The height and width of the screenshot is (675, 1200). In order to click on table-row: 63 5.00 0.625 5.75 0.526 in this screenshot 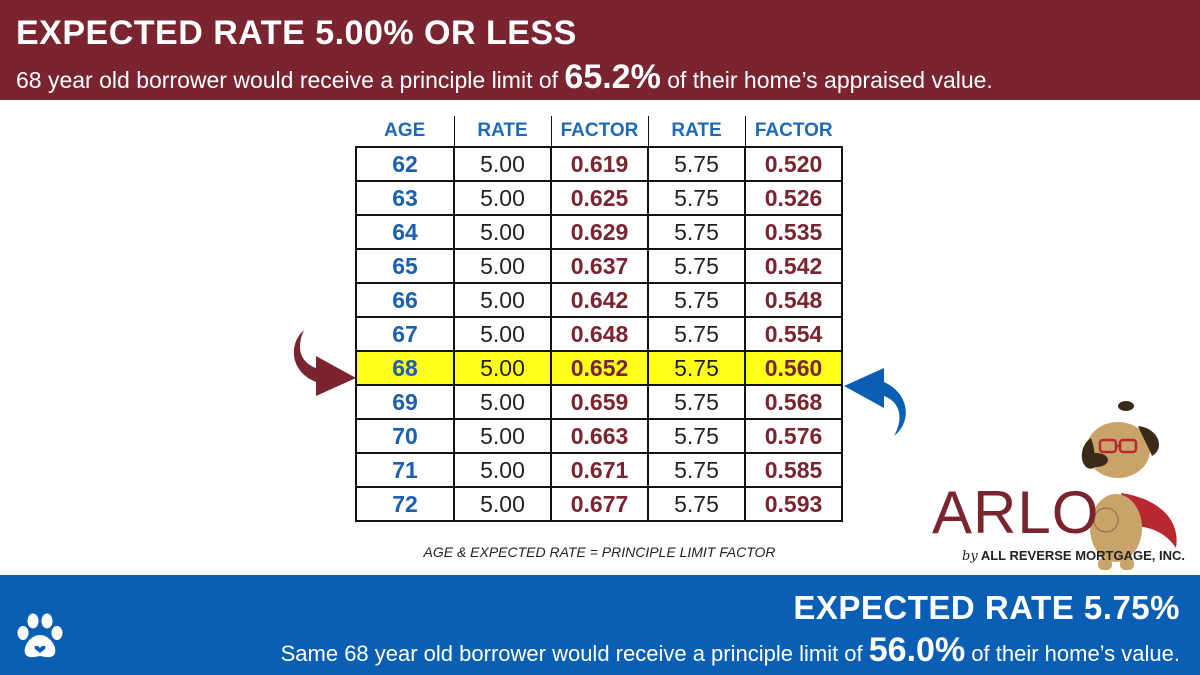, I will do `click(599, 198)`.